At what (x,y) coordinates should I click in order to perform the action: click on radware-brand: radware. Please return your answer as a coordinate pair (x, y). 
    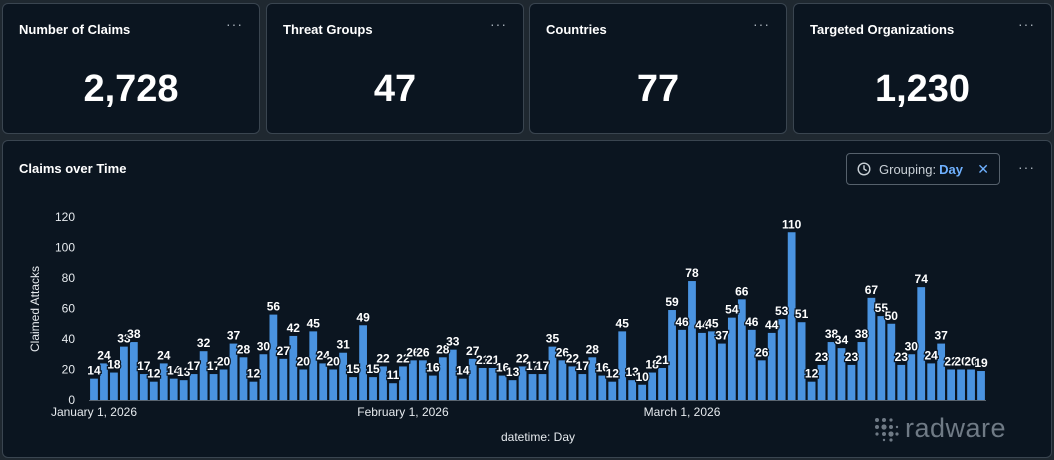
    Looking at the image, I should click on (939, 428).